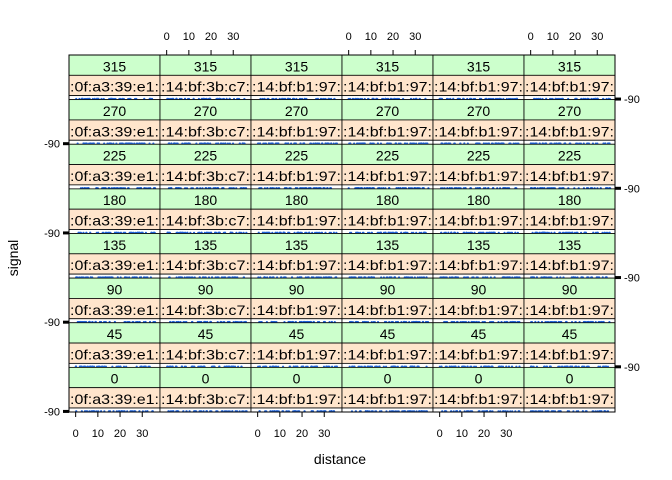 The height and width of the screenshot is (480, 672). What do you see at coordinates (114, 389) in the screenshot?
I see `panel: 0:0f:a3:39:e1:` at bounding box center [114, 389].